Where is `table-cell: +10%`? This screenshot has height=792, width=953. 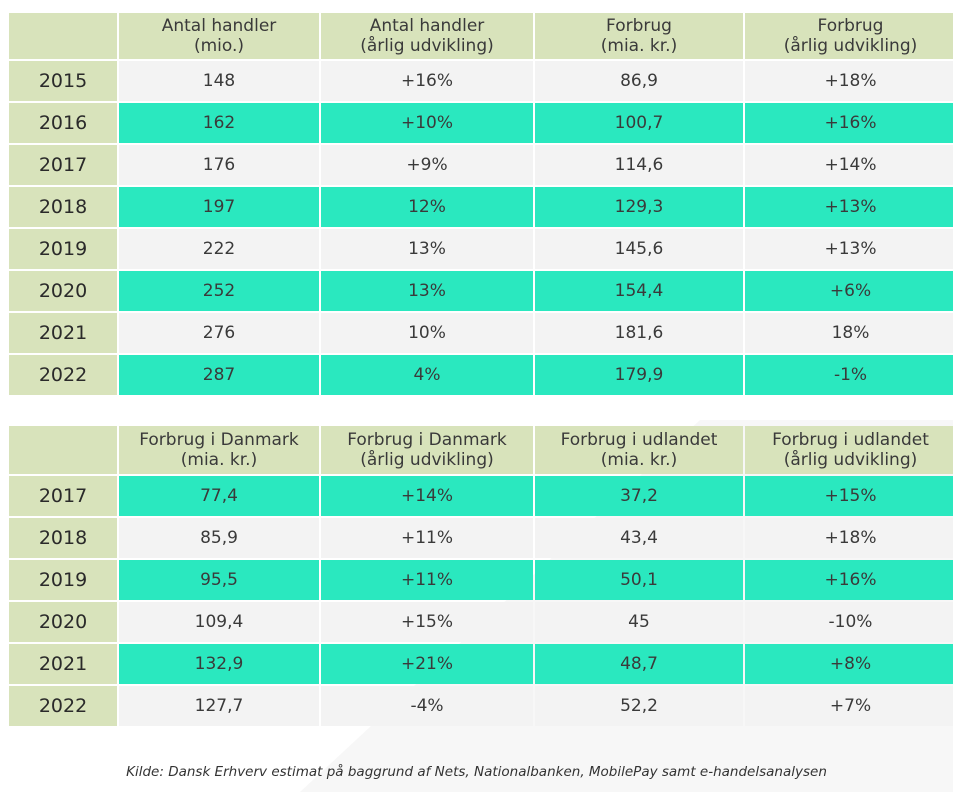
table-cell: +10% is located at coordinates (427, 123).